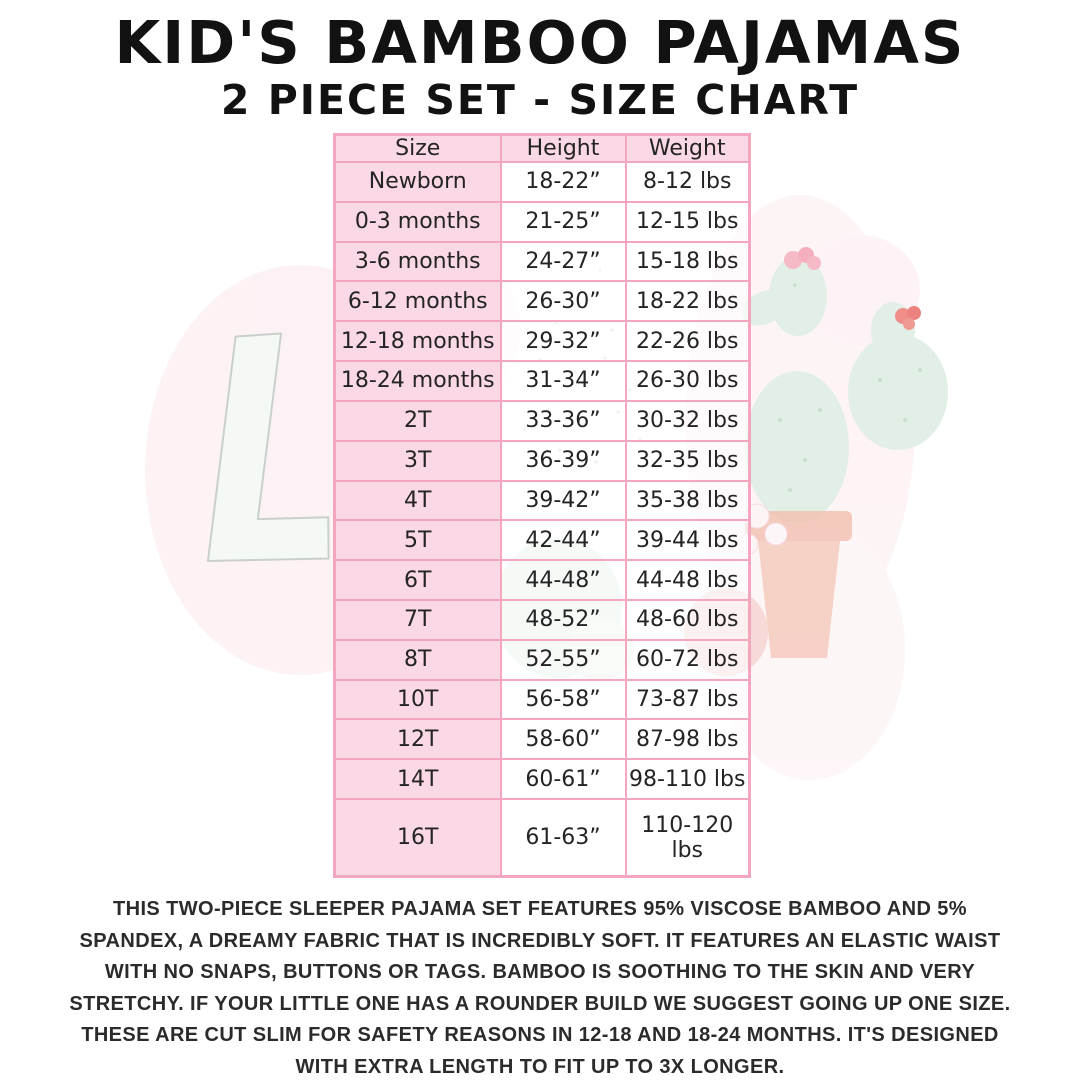 The height and width of the screenshot is (1080, 1080). I want to click on cell-height: 60-61”, so click(563, 779).